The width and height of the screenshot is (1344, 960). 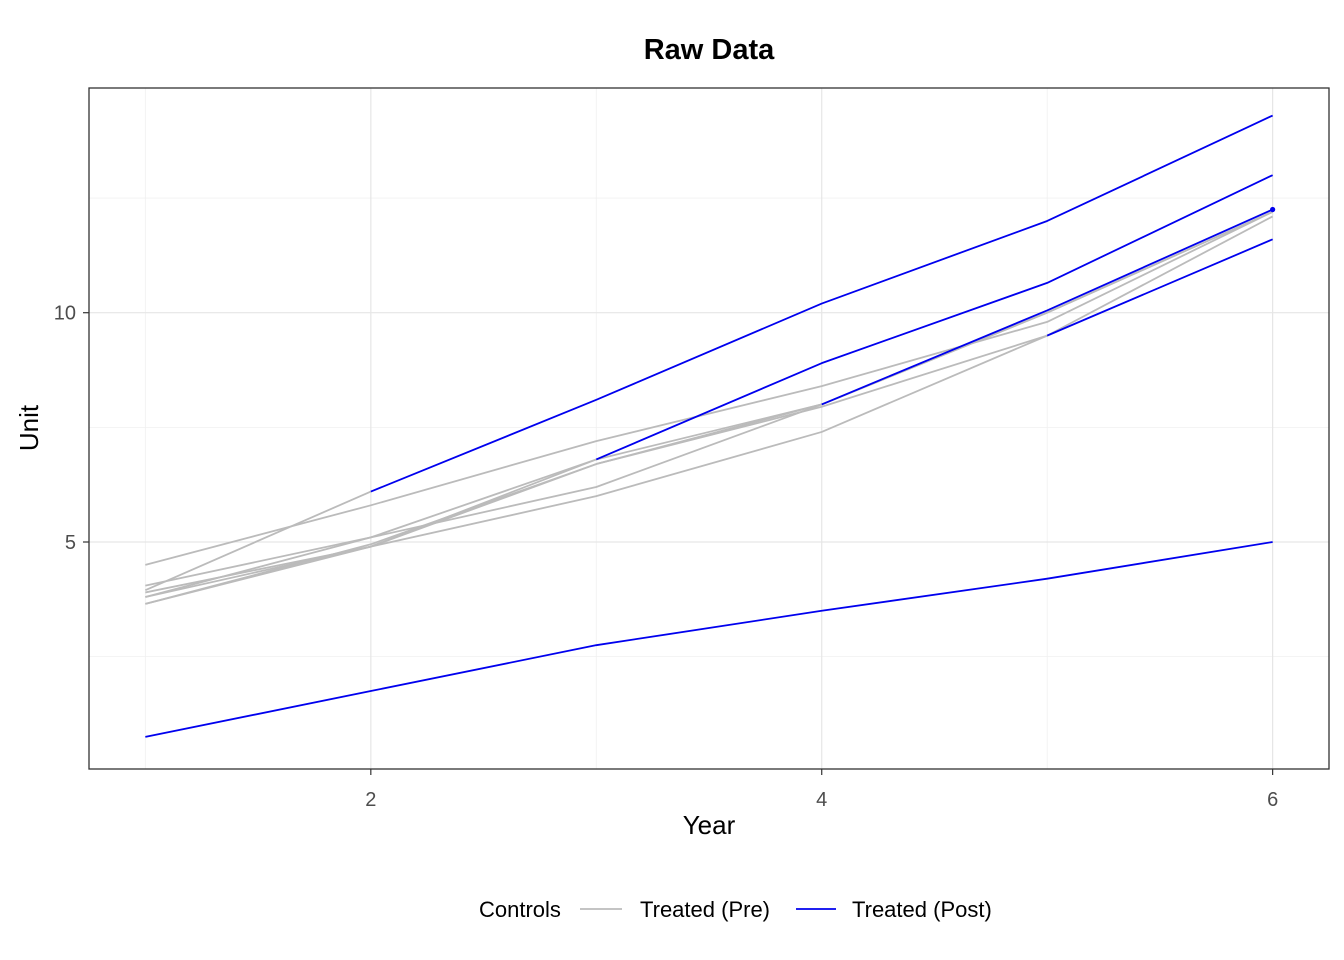 I want to click on legend-label-controls: Controls, so click(x=520, y=909).